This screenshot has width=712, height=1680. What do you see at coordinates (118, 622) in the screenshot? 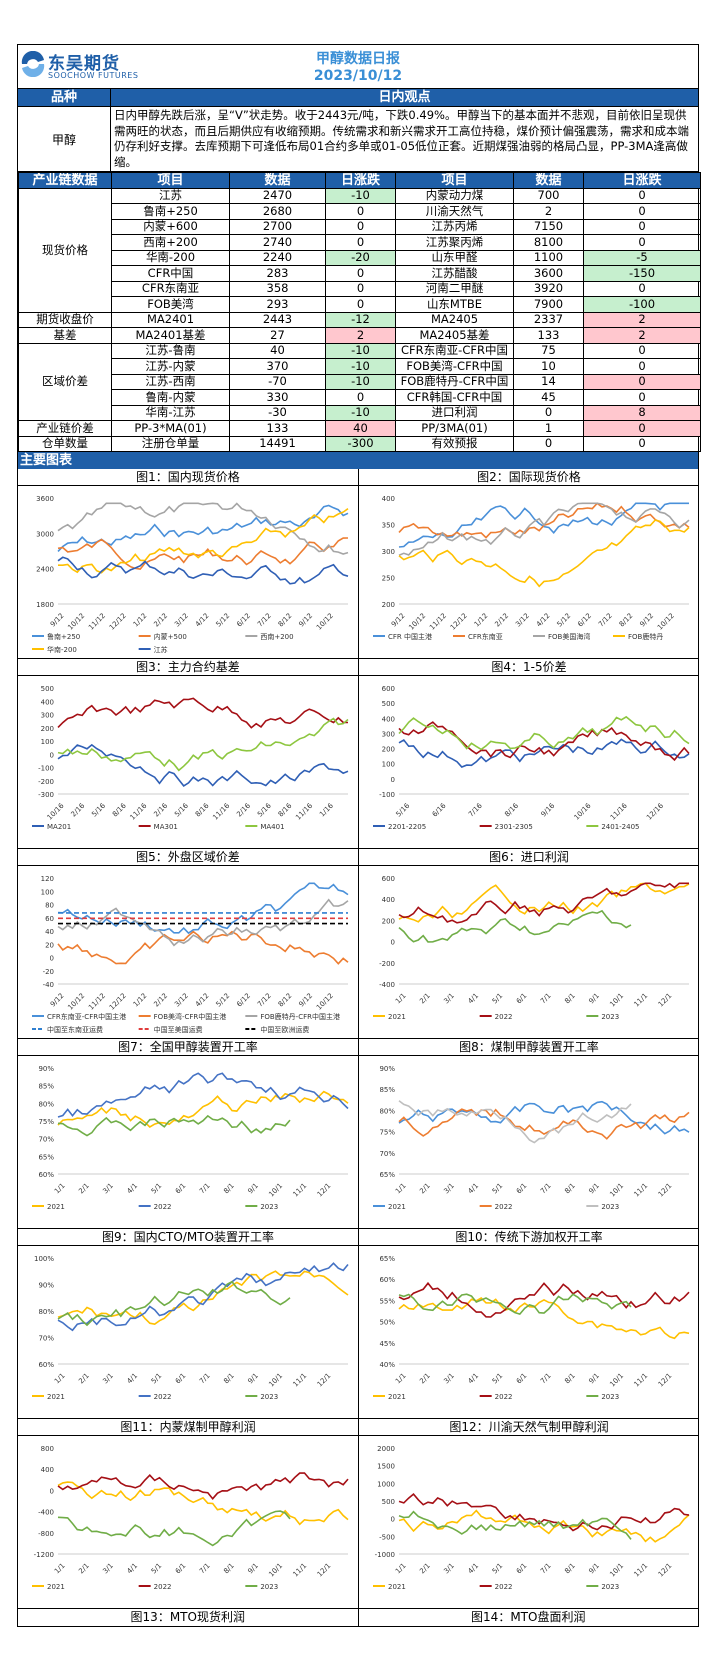
I see `x-tick-label: 12/12` at bounding box center [118, 622].